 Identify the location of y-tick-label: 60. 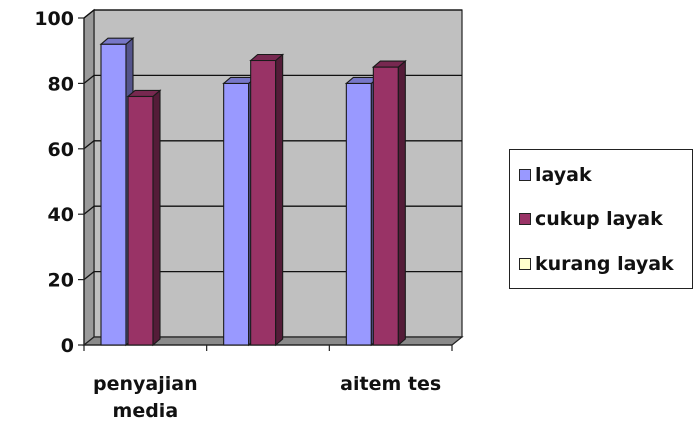
(61, 150).